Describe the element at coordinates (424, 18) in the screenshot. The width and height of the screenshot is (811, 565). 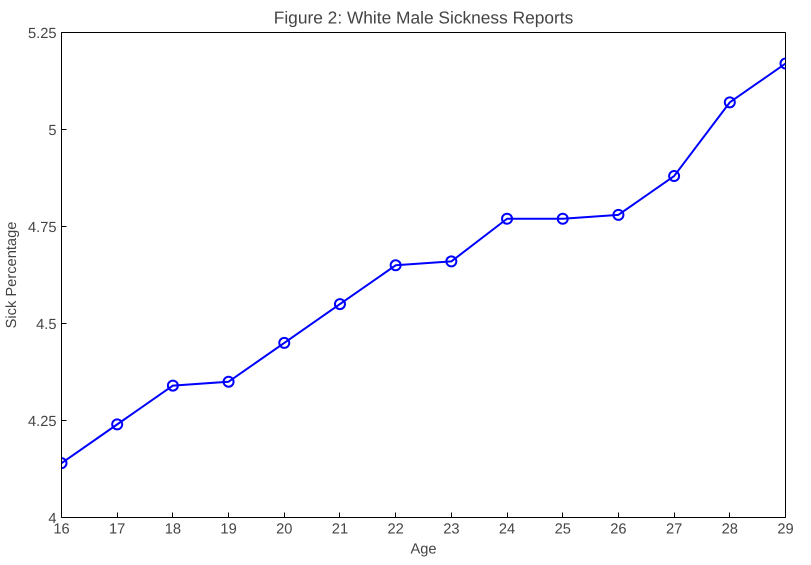
I see `chart-title: Figure 2: White Male Sickness Reports` at that location.